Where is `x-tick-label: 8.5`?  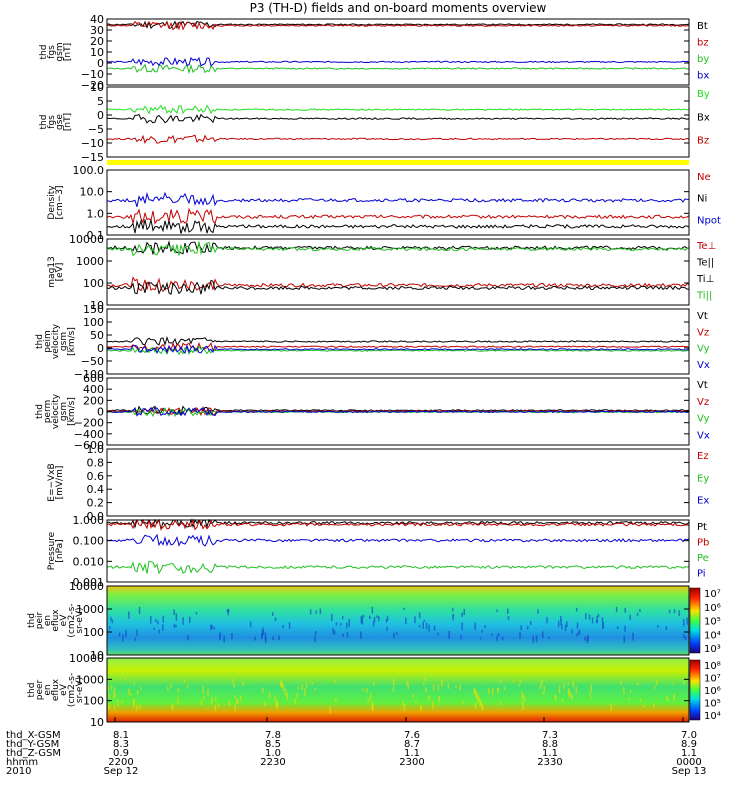
x-tick-label: 8.5 is located at coordinates (273, 744).